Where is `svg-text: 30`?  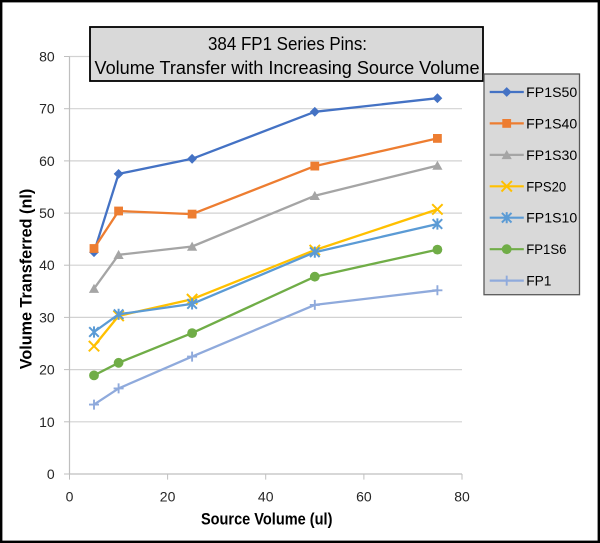 svg-text: 30 is located at coordinates (47, 317).